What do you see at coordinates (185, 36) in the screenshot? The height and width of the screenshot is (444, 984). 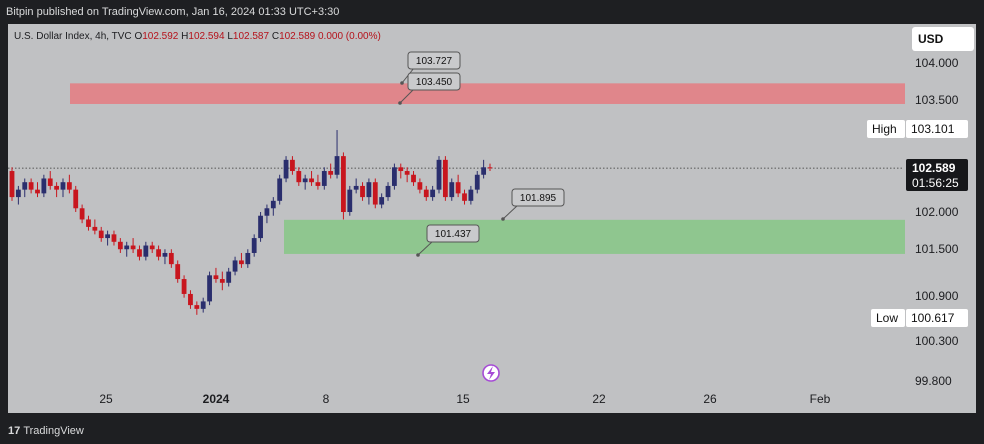 I see `high-key: H` at bounding box center [185, 36].